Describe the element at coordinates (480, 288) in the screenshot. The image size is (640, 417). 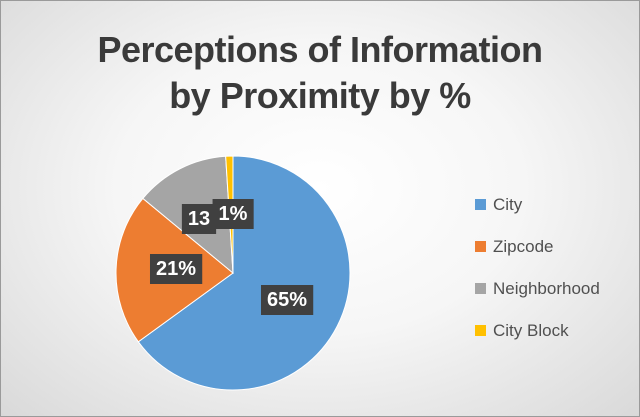
I see `legend-swatch-neighborhood` at that location.